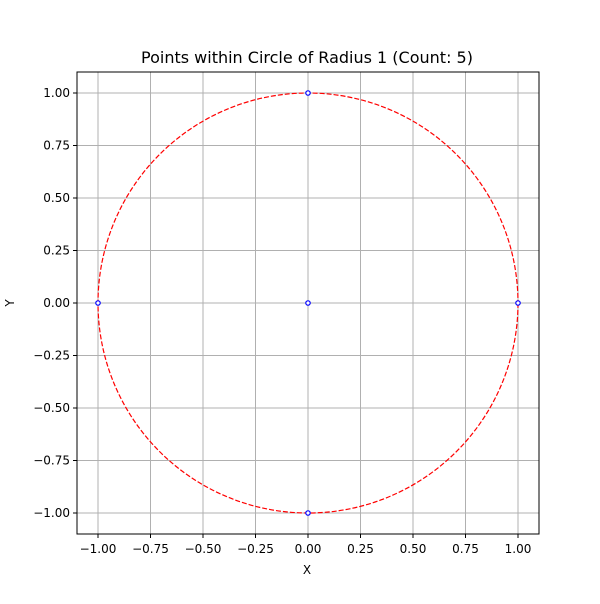 This screenshot has height=604, width=600. Describe the element at coordinates (51, 513) in the screenshot. I see `y-tick-label: −1.00` at that location.